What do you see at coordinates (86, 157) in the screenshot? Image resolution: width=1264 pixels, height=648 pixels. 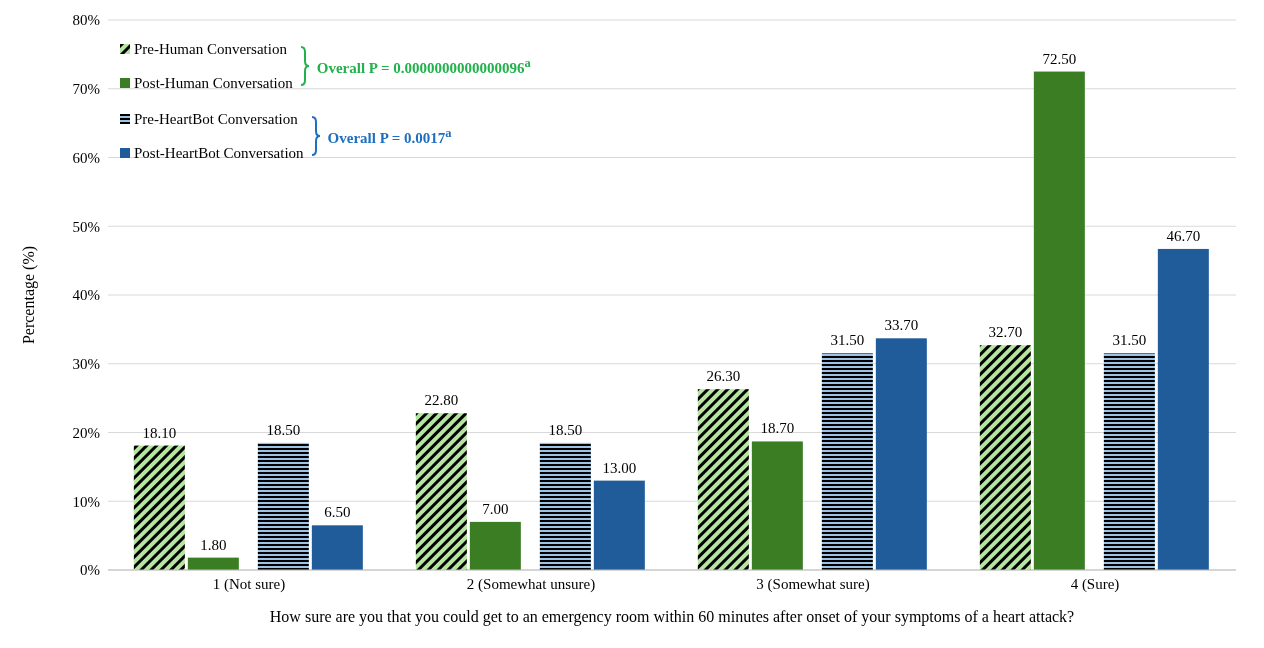 I see `y-tick-label: 60%` at bounding box center [86, 157].